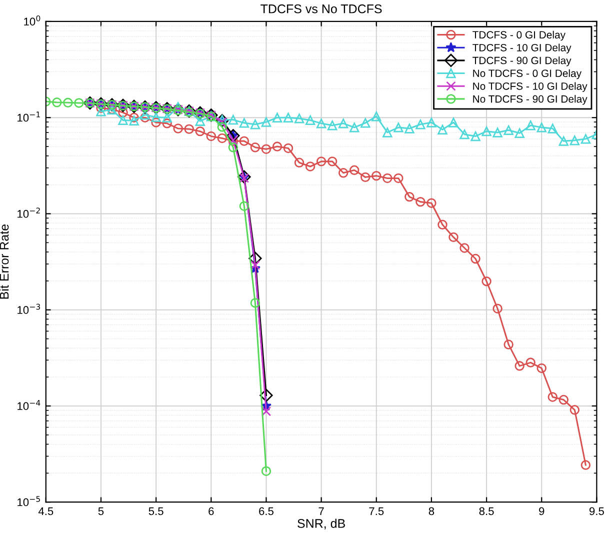 The width and height of the screenshot is (612, 537). I want to click on y-tick-label: 10$^{−5}$, so click(29, 501).